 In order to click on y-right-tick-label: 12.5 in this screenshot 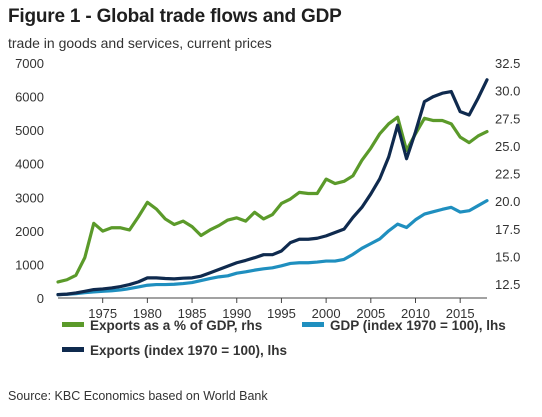, I will do `click(507, 284)`.